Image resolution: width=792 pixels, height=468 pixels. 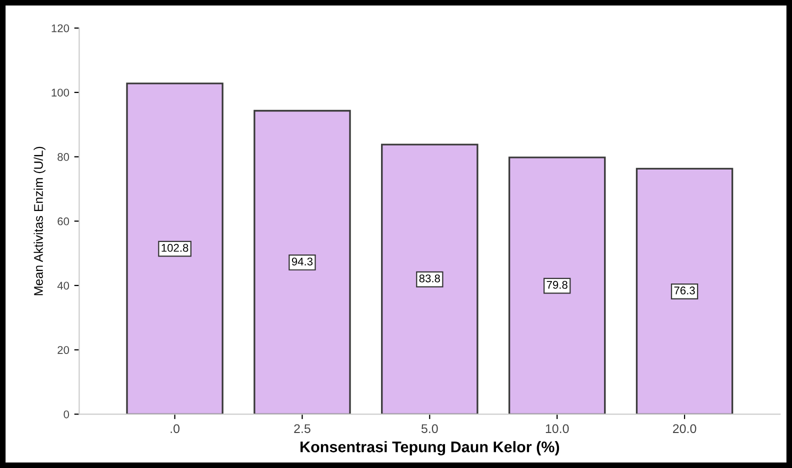 What do you see at coordinates (557, 429) in the screenshot?
I see `x-tick-label: 10.0` at bounding box center [557, 429].